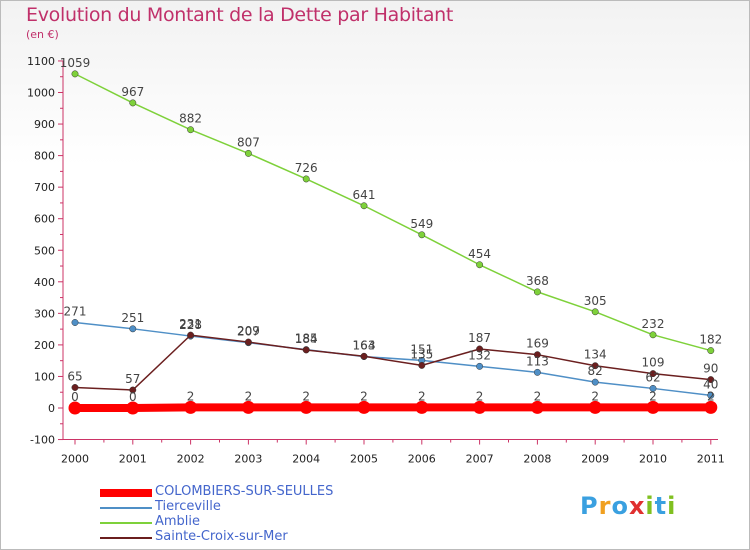 The width and height of the screenshot is (750, 550). I want to click on data-label: 184, so click(306, 339).